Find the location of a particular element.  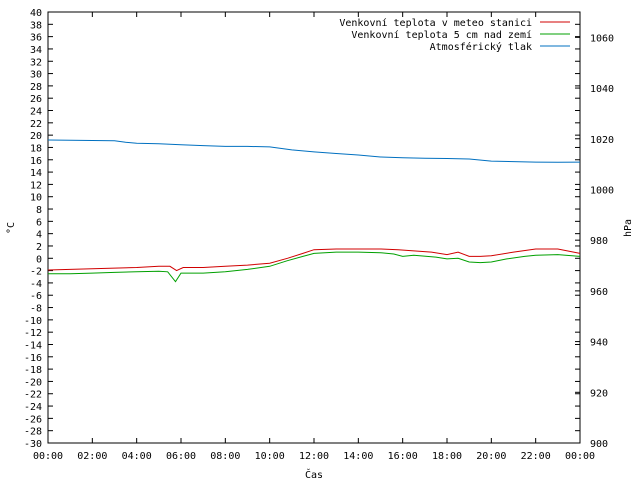

y-tick-label: 18 is located at coordinates (36, 148).